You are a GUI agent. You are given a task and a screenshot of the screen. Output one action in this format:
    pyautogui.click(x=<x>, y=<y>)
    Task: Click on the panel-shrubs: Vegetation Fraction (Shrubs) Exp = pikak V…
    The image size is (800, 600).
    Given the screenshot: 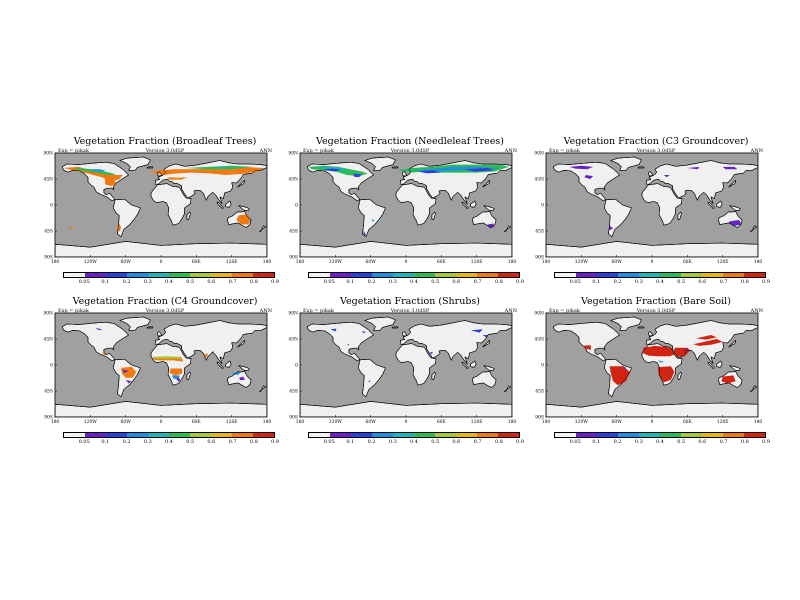 What is the action you would take?
    pyautogui.click(x=406, y=376)
    